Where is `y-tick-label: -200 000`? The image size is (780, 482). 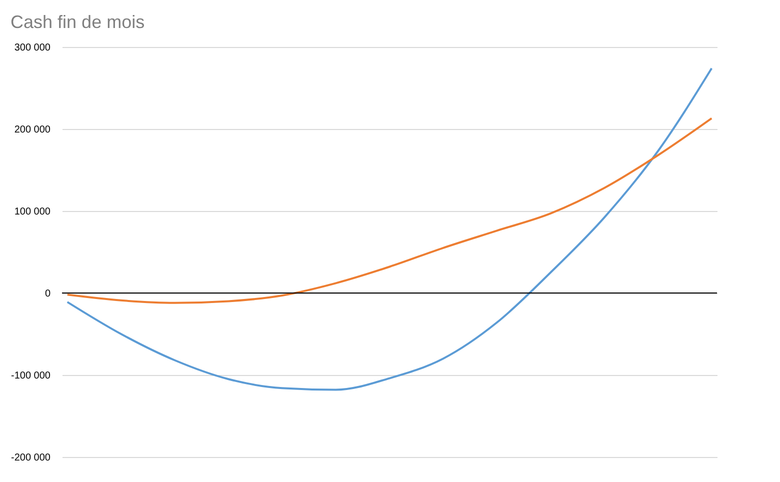
y-tick-label: -200 000 is located at coordinates (31, 458).